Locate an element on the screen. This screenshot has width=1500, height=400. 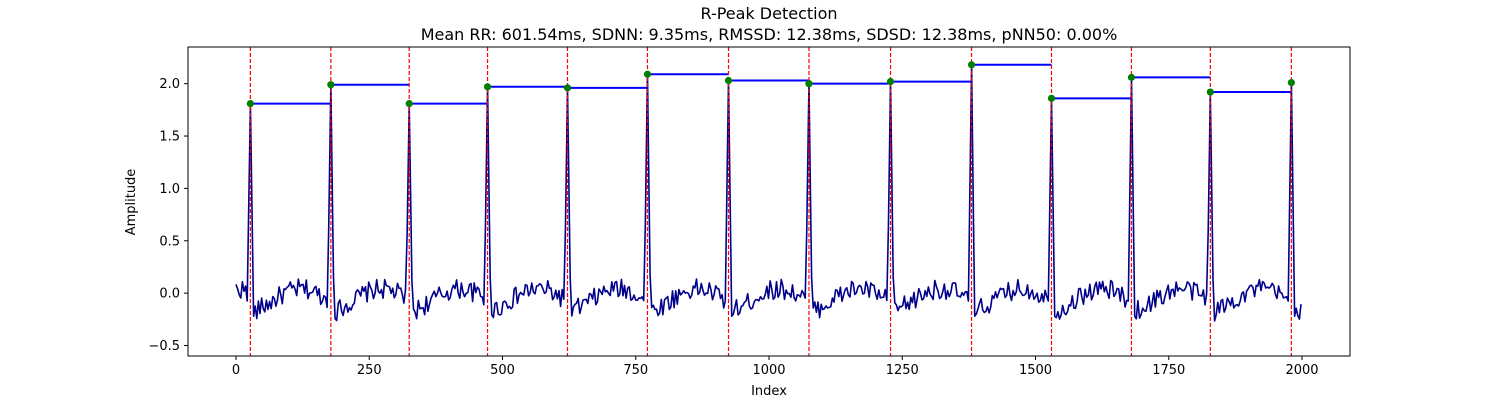
chart-title: R-Peak Detection is located at coordinates (768, 13).